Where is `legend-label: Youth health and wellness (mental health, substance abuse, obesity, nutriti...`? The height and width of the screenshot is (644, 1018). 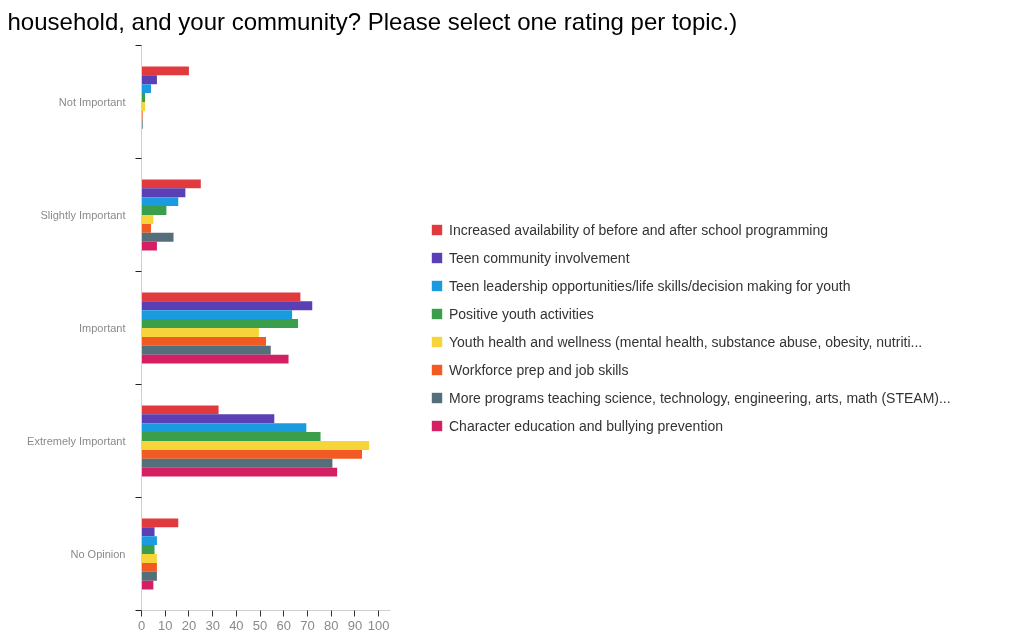 legend-label: Youth health and wellness (mental health, substance abuse, obesity, nutriti... is located at coordinates (686, 341).